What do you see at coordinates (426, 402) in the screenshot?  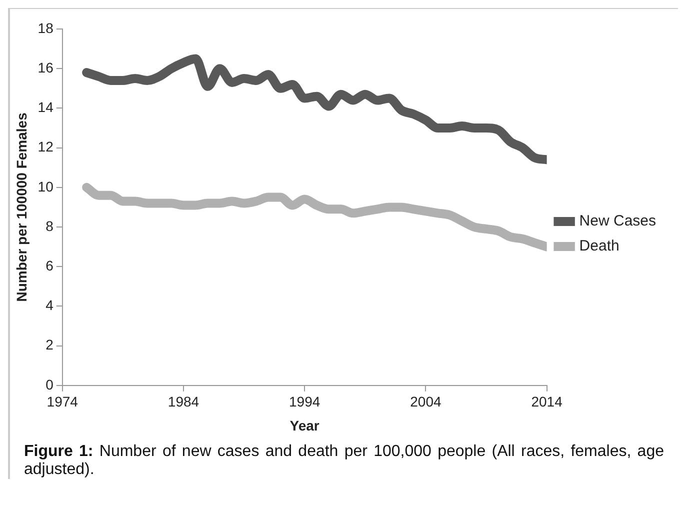 I see `x-tick-label: 2004` at bounding box center [426, 402].